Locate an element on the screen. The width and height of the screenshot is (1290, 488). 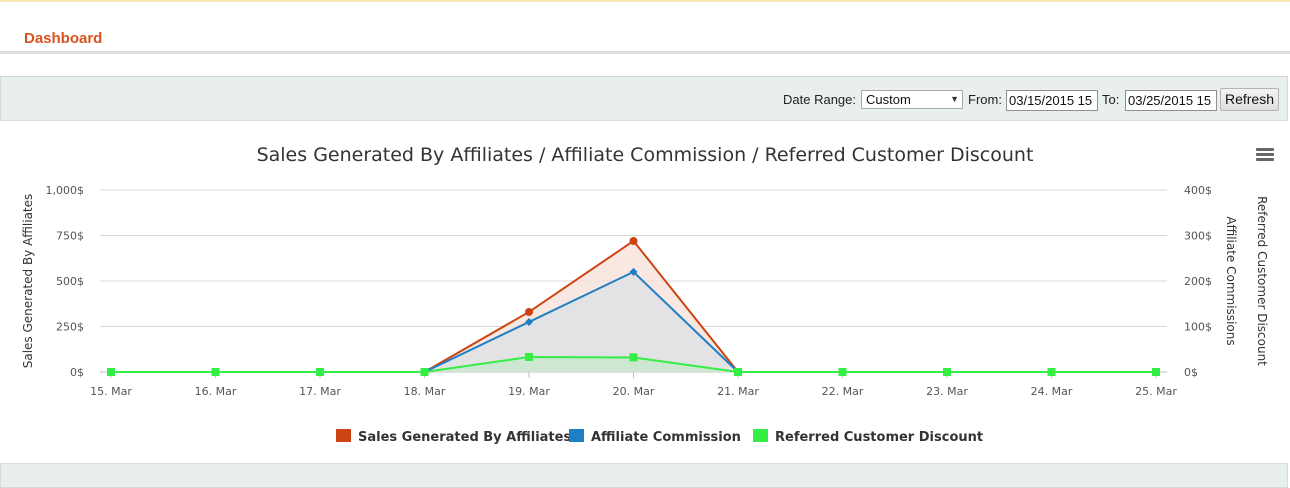
x-tick-label: 25. Mar is located at coordinates (1156, 391).